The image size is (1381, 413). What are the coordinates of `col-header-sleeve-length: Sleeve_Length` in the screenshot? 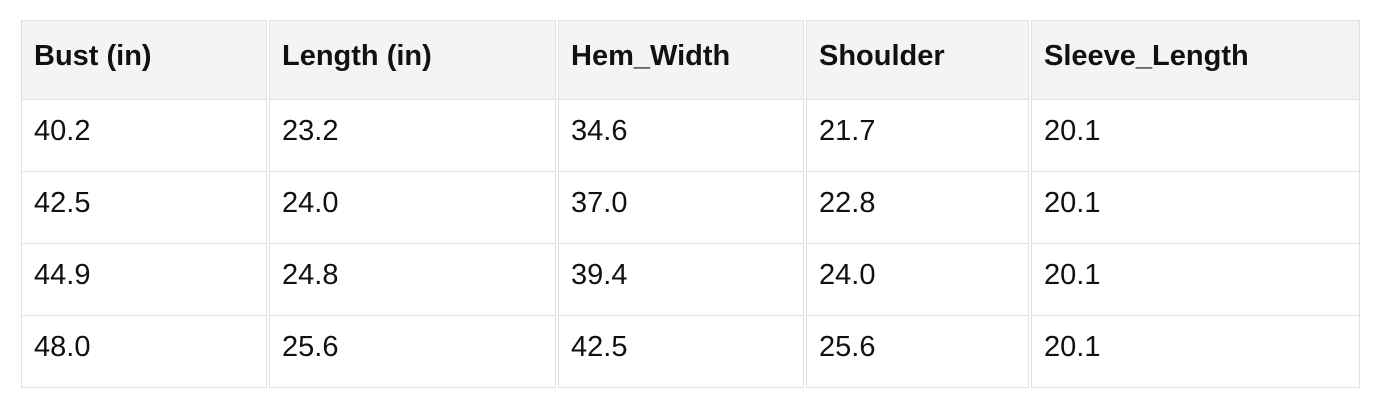 It's located at (1195, 60).